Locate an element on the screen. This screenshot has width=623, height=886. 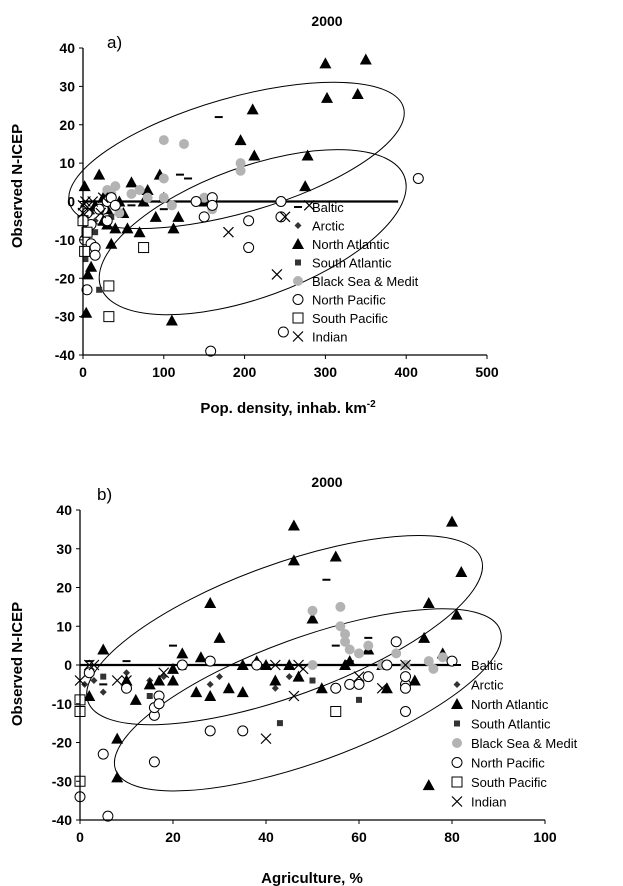
panel-a-title: 2000 is located at coordinates (326, 21).